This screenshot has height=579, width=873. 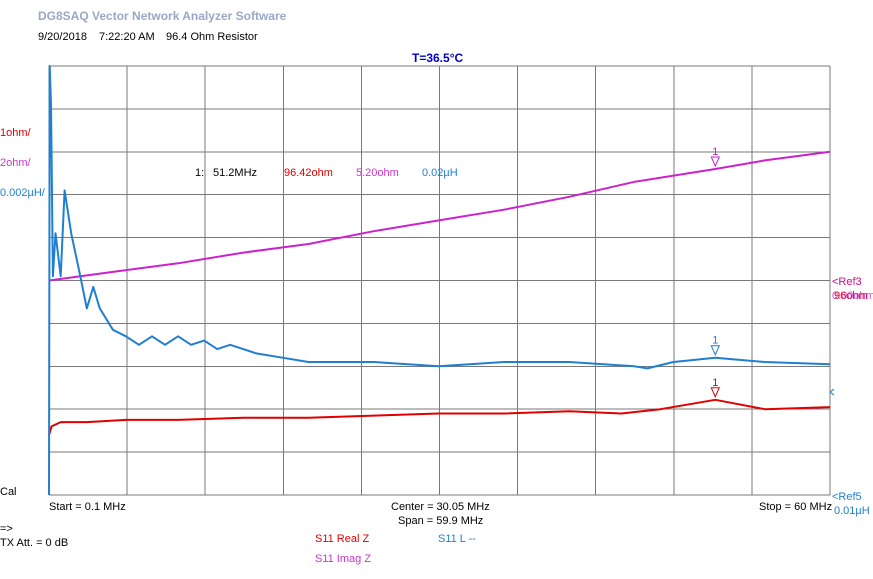 I want to click on inductance-scale-label: 0.002µH/, so click(x=22, y=193).